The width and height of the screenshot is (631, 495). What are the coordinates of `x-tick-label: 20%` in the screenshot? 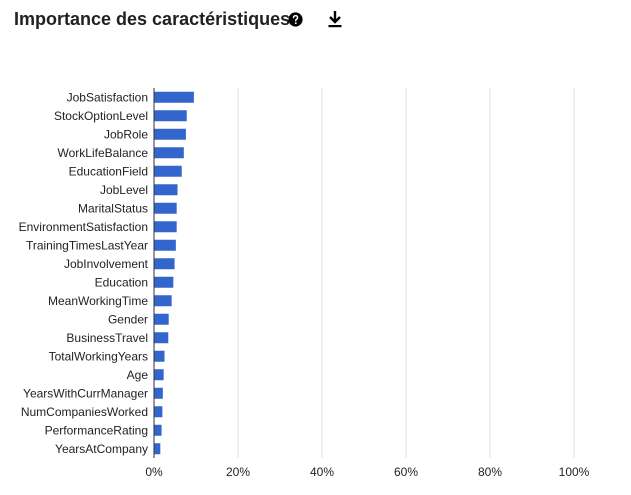 It's located at (238, 472).